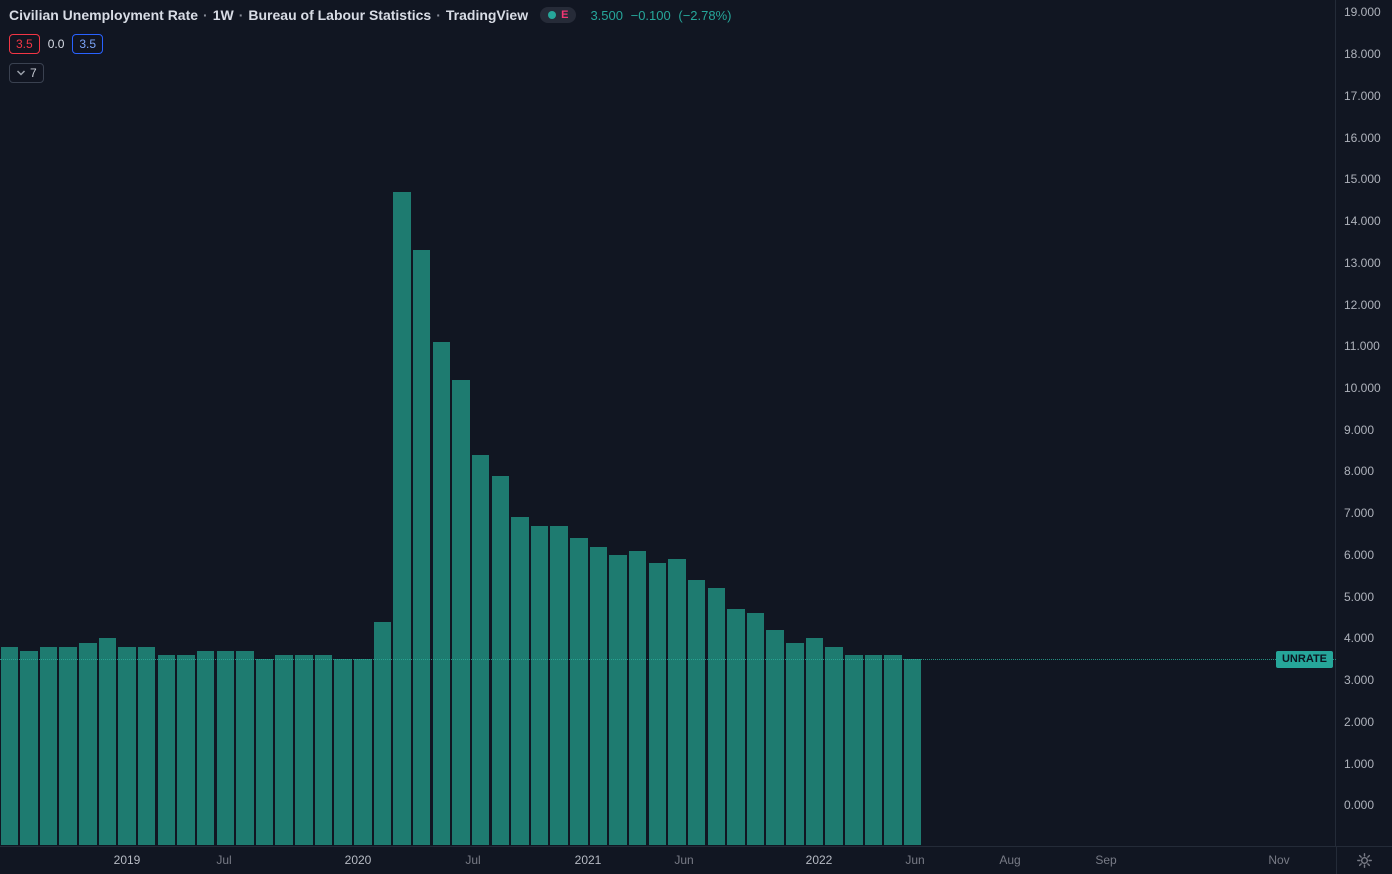 The image size is (1392, 874). Describe the element at coordinates (1362, 346) in the screenshot. I see `price-axis-label: 11.000` at that location.